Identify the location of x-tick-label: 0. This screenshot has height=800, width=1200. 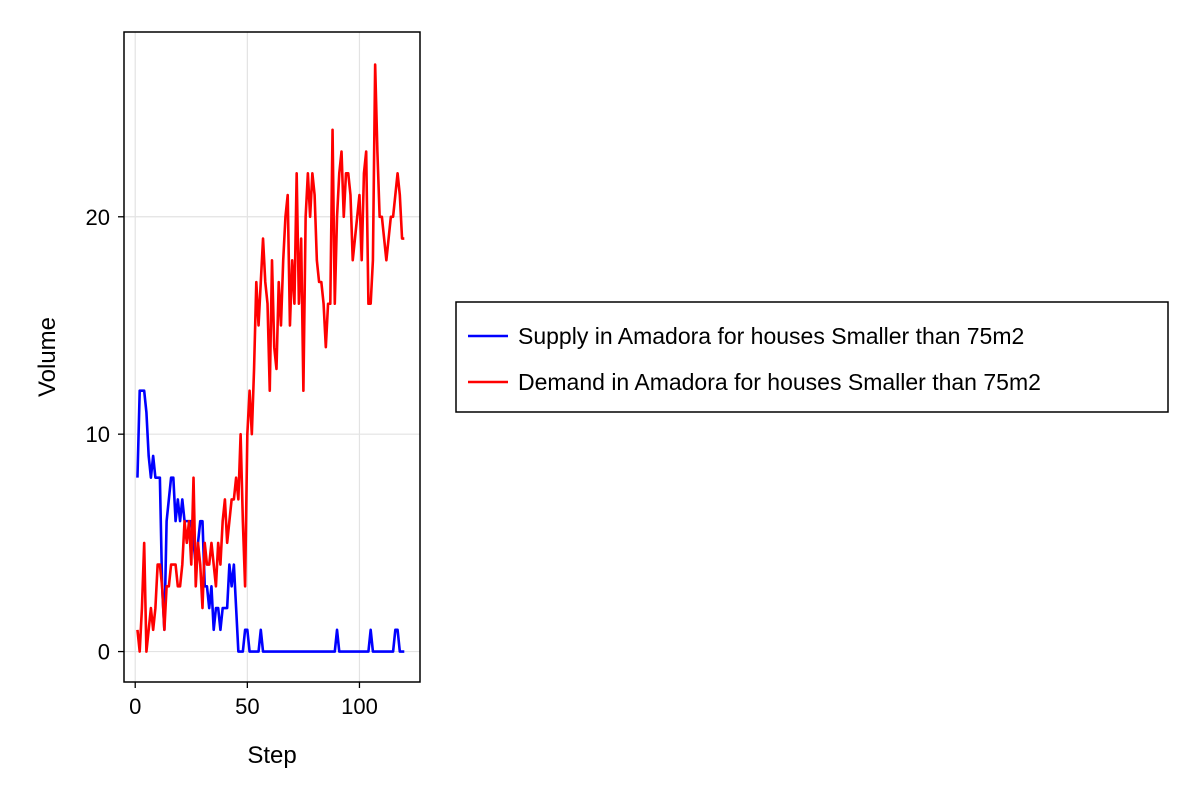
(135, 706).